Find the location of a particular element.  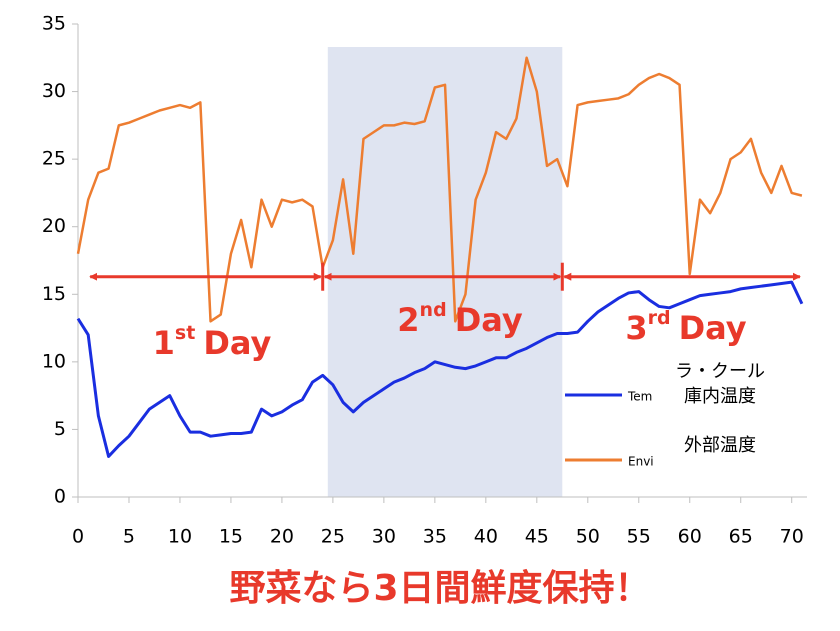

y-tick-label: 30 is located at coordinates (54, 91).